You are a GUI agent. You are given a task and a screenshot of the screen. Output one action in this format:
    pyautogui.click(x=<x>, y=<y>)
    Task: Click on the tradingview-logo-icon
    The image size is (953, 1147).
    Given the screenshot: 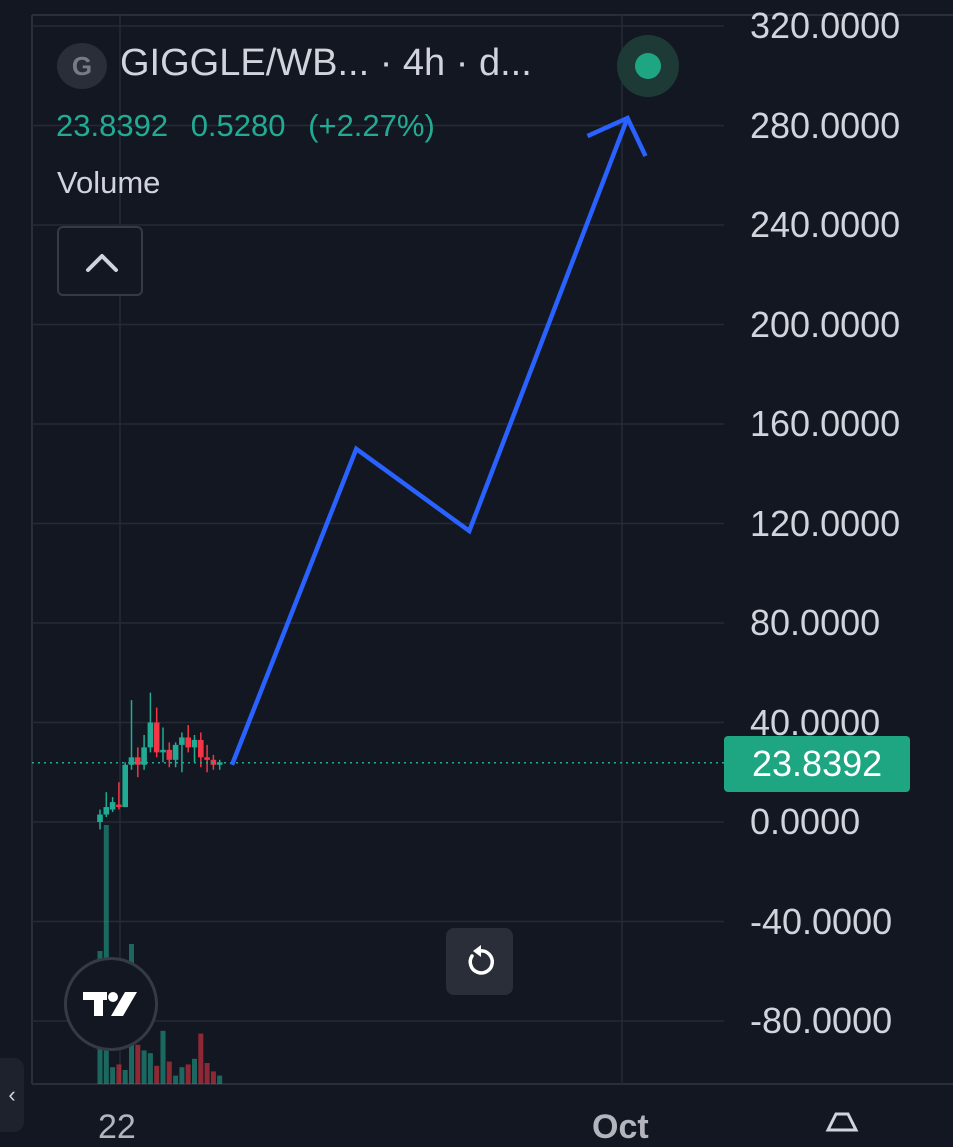 What is the action you would take?
    pyautogui.click(x=111, y=1004)
    